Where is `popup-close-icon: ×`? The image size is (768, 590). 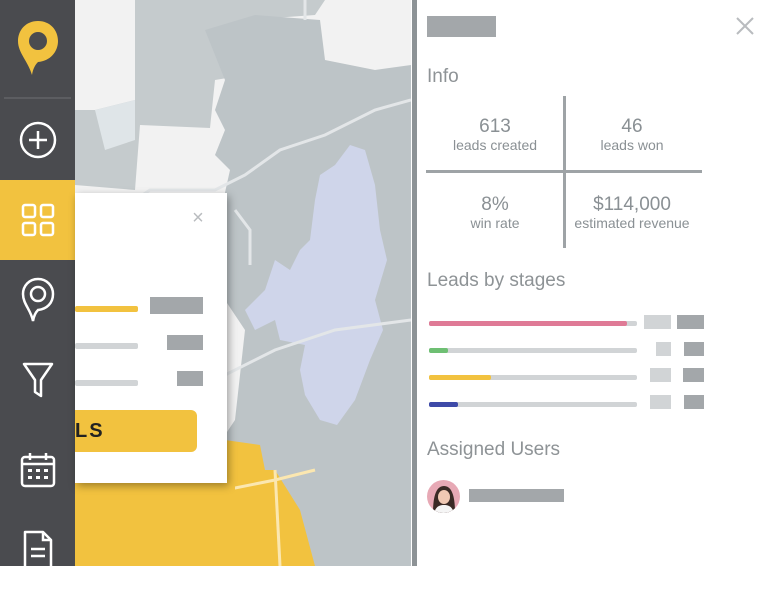 popup-close-icon: × is located at coordinates (198, 218).